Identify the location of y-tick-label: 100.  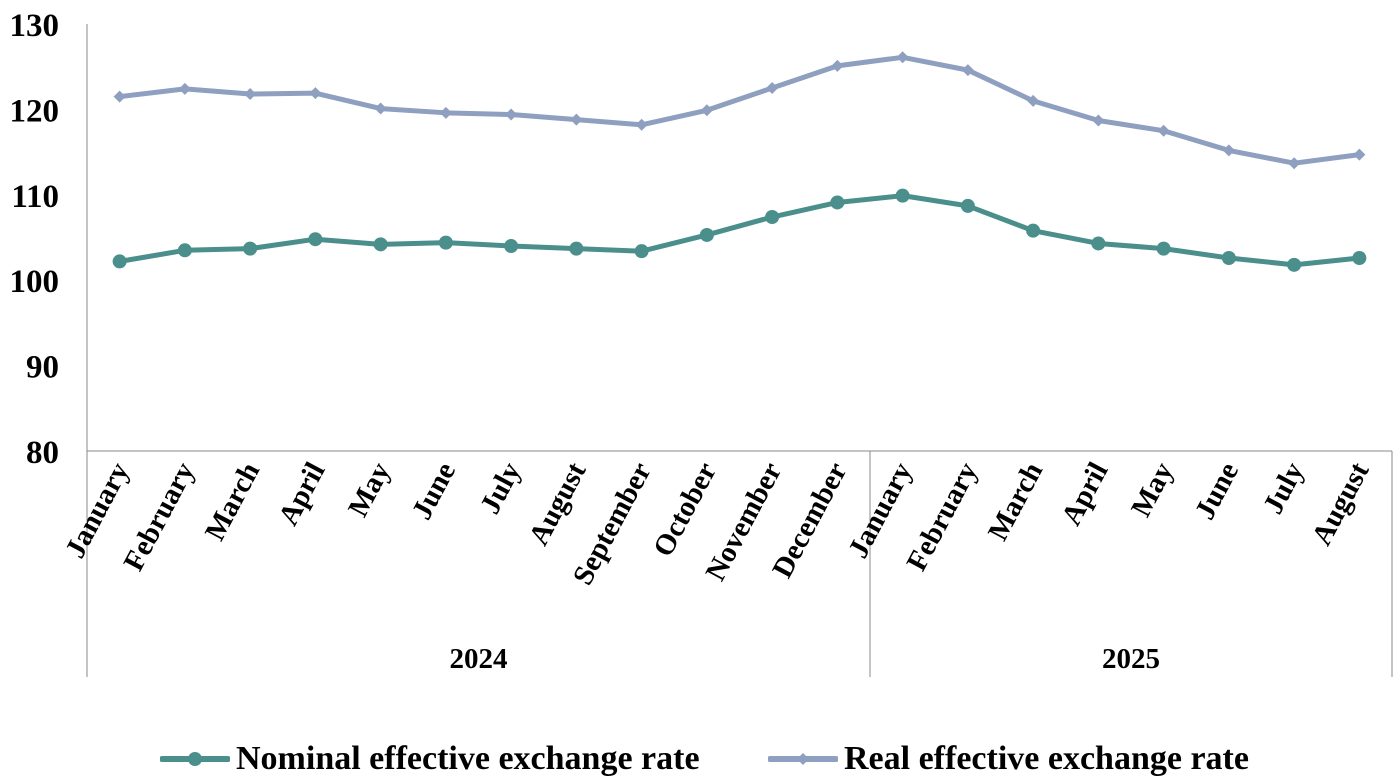
(35, 282).